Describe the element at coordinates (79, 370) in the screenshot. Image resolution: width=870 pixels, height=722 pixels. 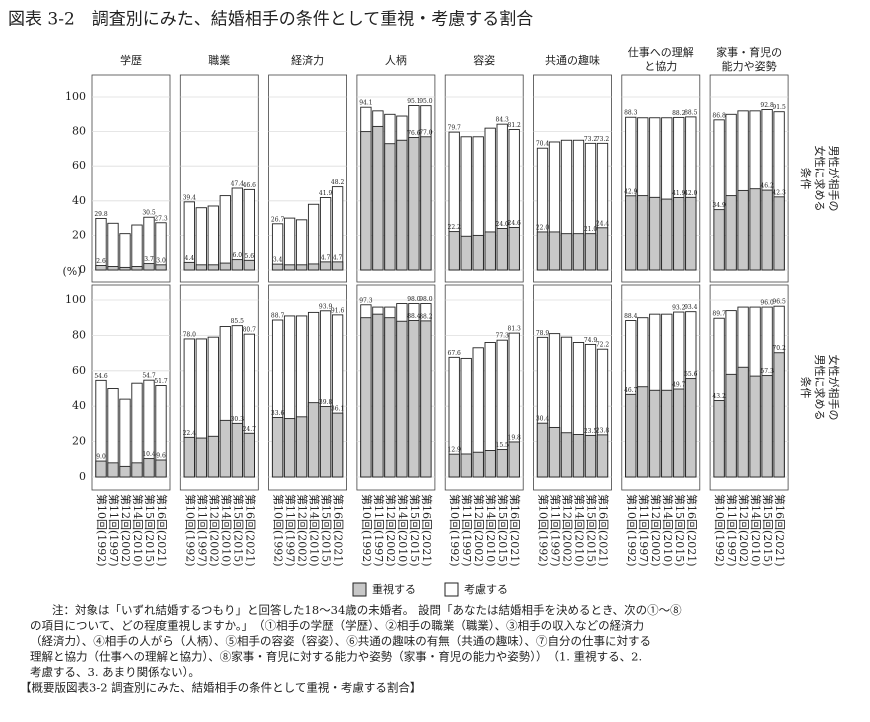
I see `y-tick-label: 60` at that location.